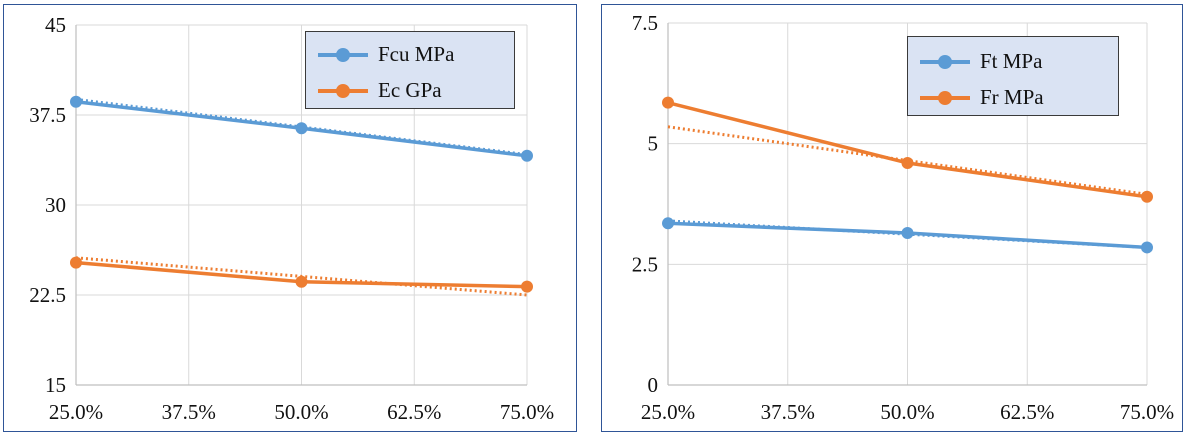 The height and width of the screenshot is (440, 1189). What do you see at coordinates (55, 205) in the screenshot?
I see `y-tick-label: 30` at bounding box center [55, 205].